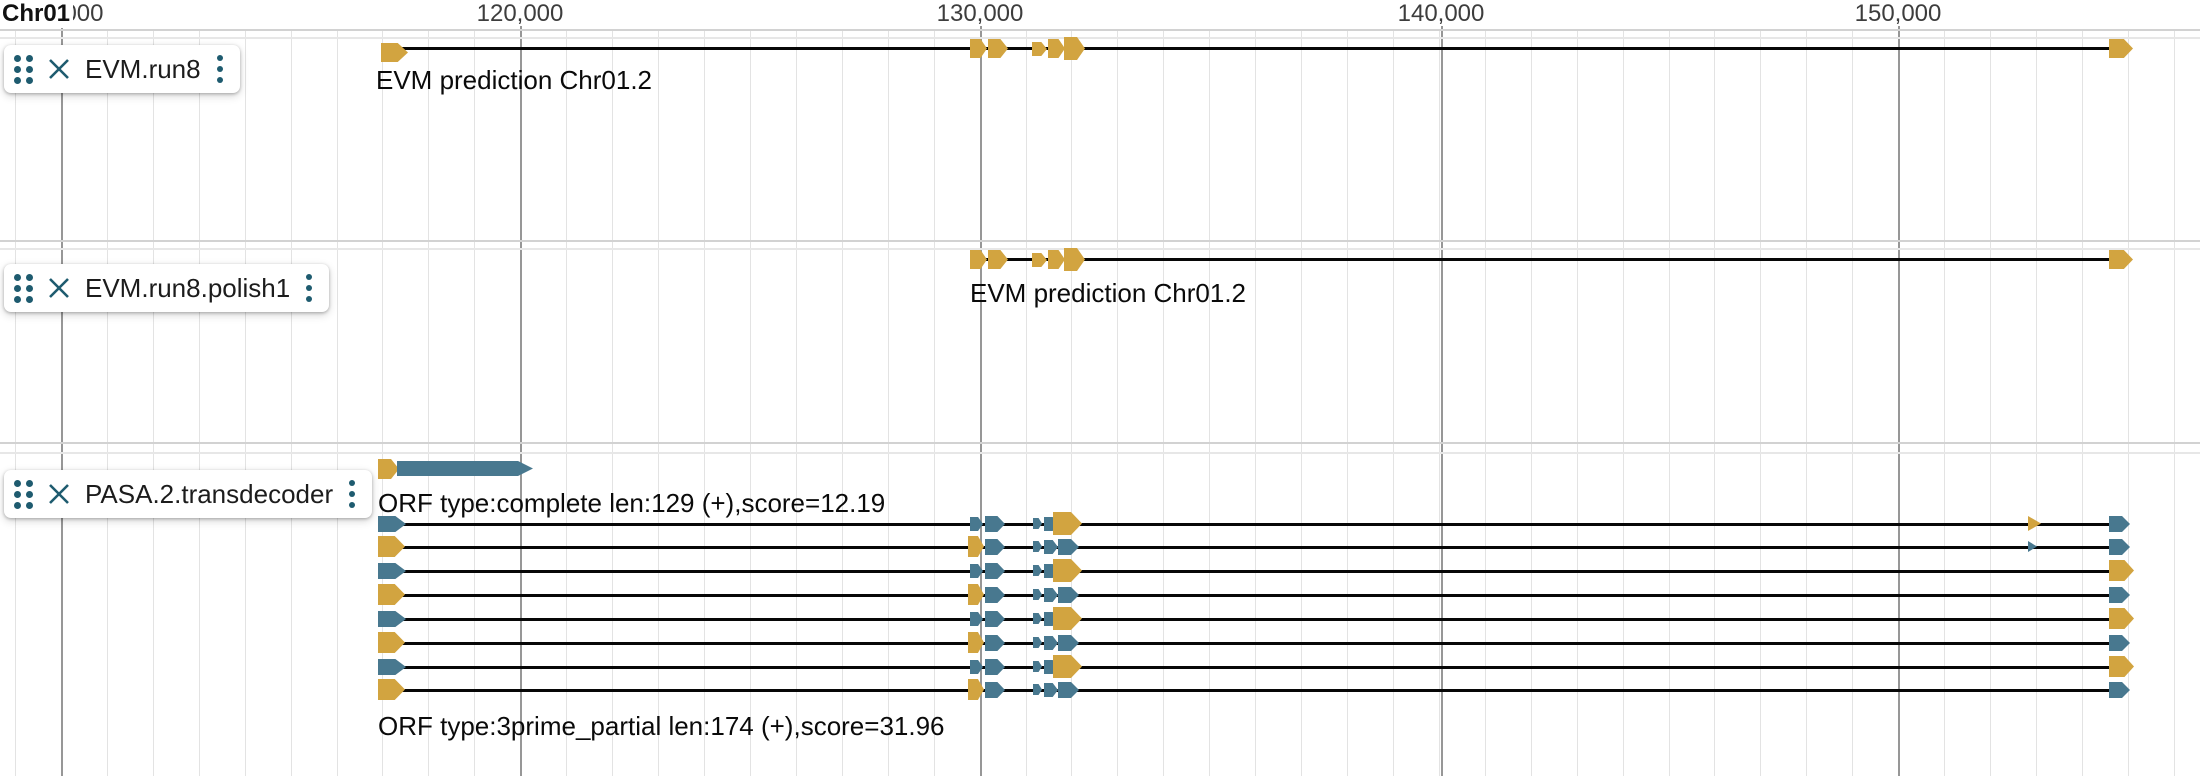 This screenshot has width=2200, height=776. Describe the element at coordinates (188, 494) in the screenshot. I see `track-label-chip: PASA.2.transdecoder` at that location.